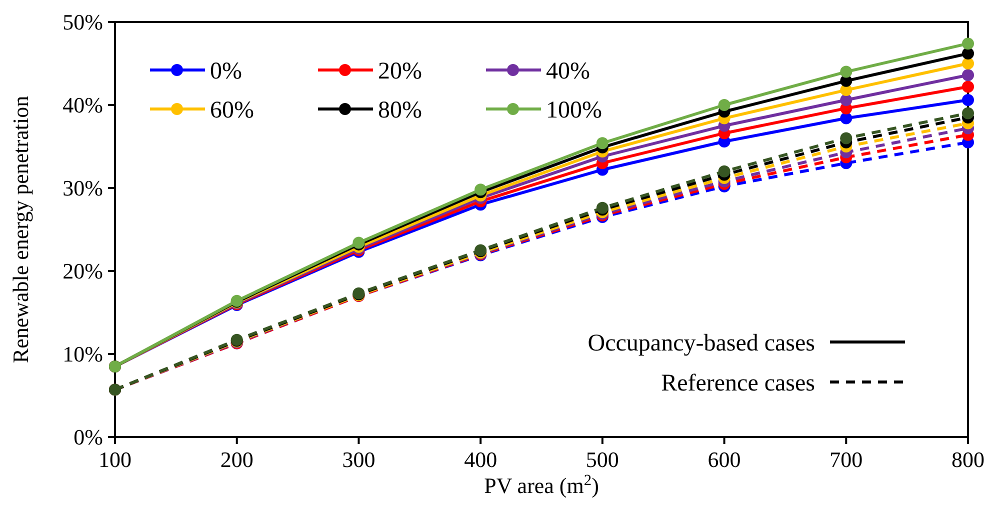 The image size is (993, 517). What do you see at coordinates (20, 230) in the screenshot?
I see `y-axis-title: Renewable energy penetration` at bounding box center [20, 230].